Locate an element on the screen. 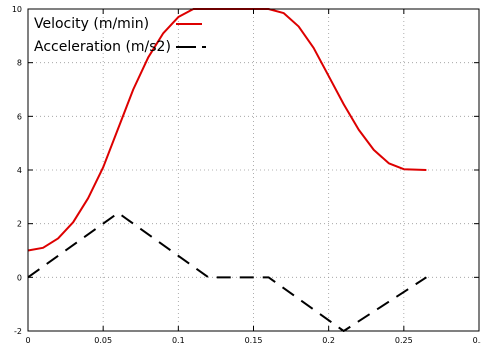  x-tick-label: 0.2 is located at coordinates (328, 340).